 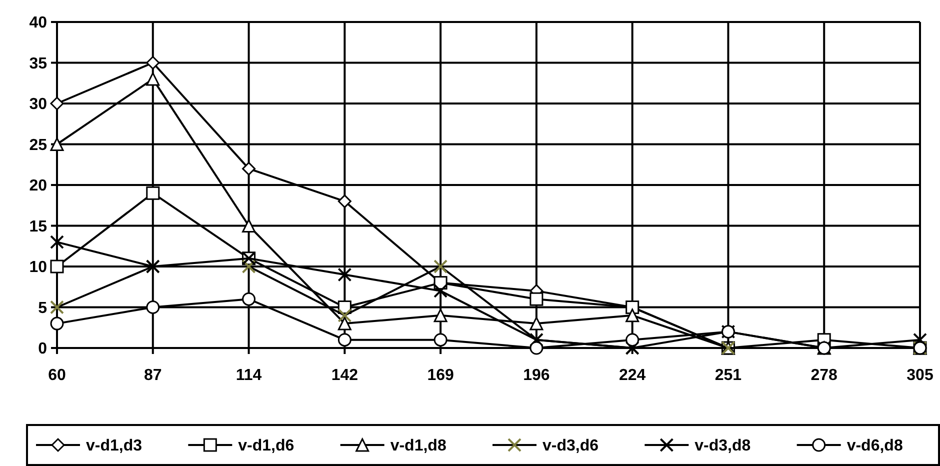 I want to click on x-tick-label: 60, so click(x=57, y=375).